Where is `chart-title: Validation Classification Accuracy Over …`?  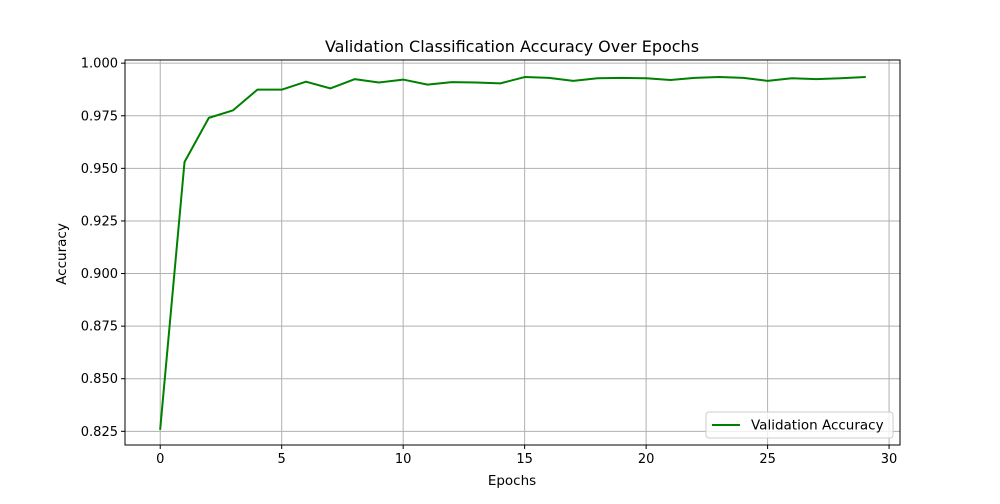
chart-title: Validation Classification Accuracy Over … is located at coordinates (512, 46).